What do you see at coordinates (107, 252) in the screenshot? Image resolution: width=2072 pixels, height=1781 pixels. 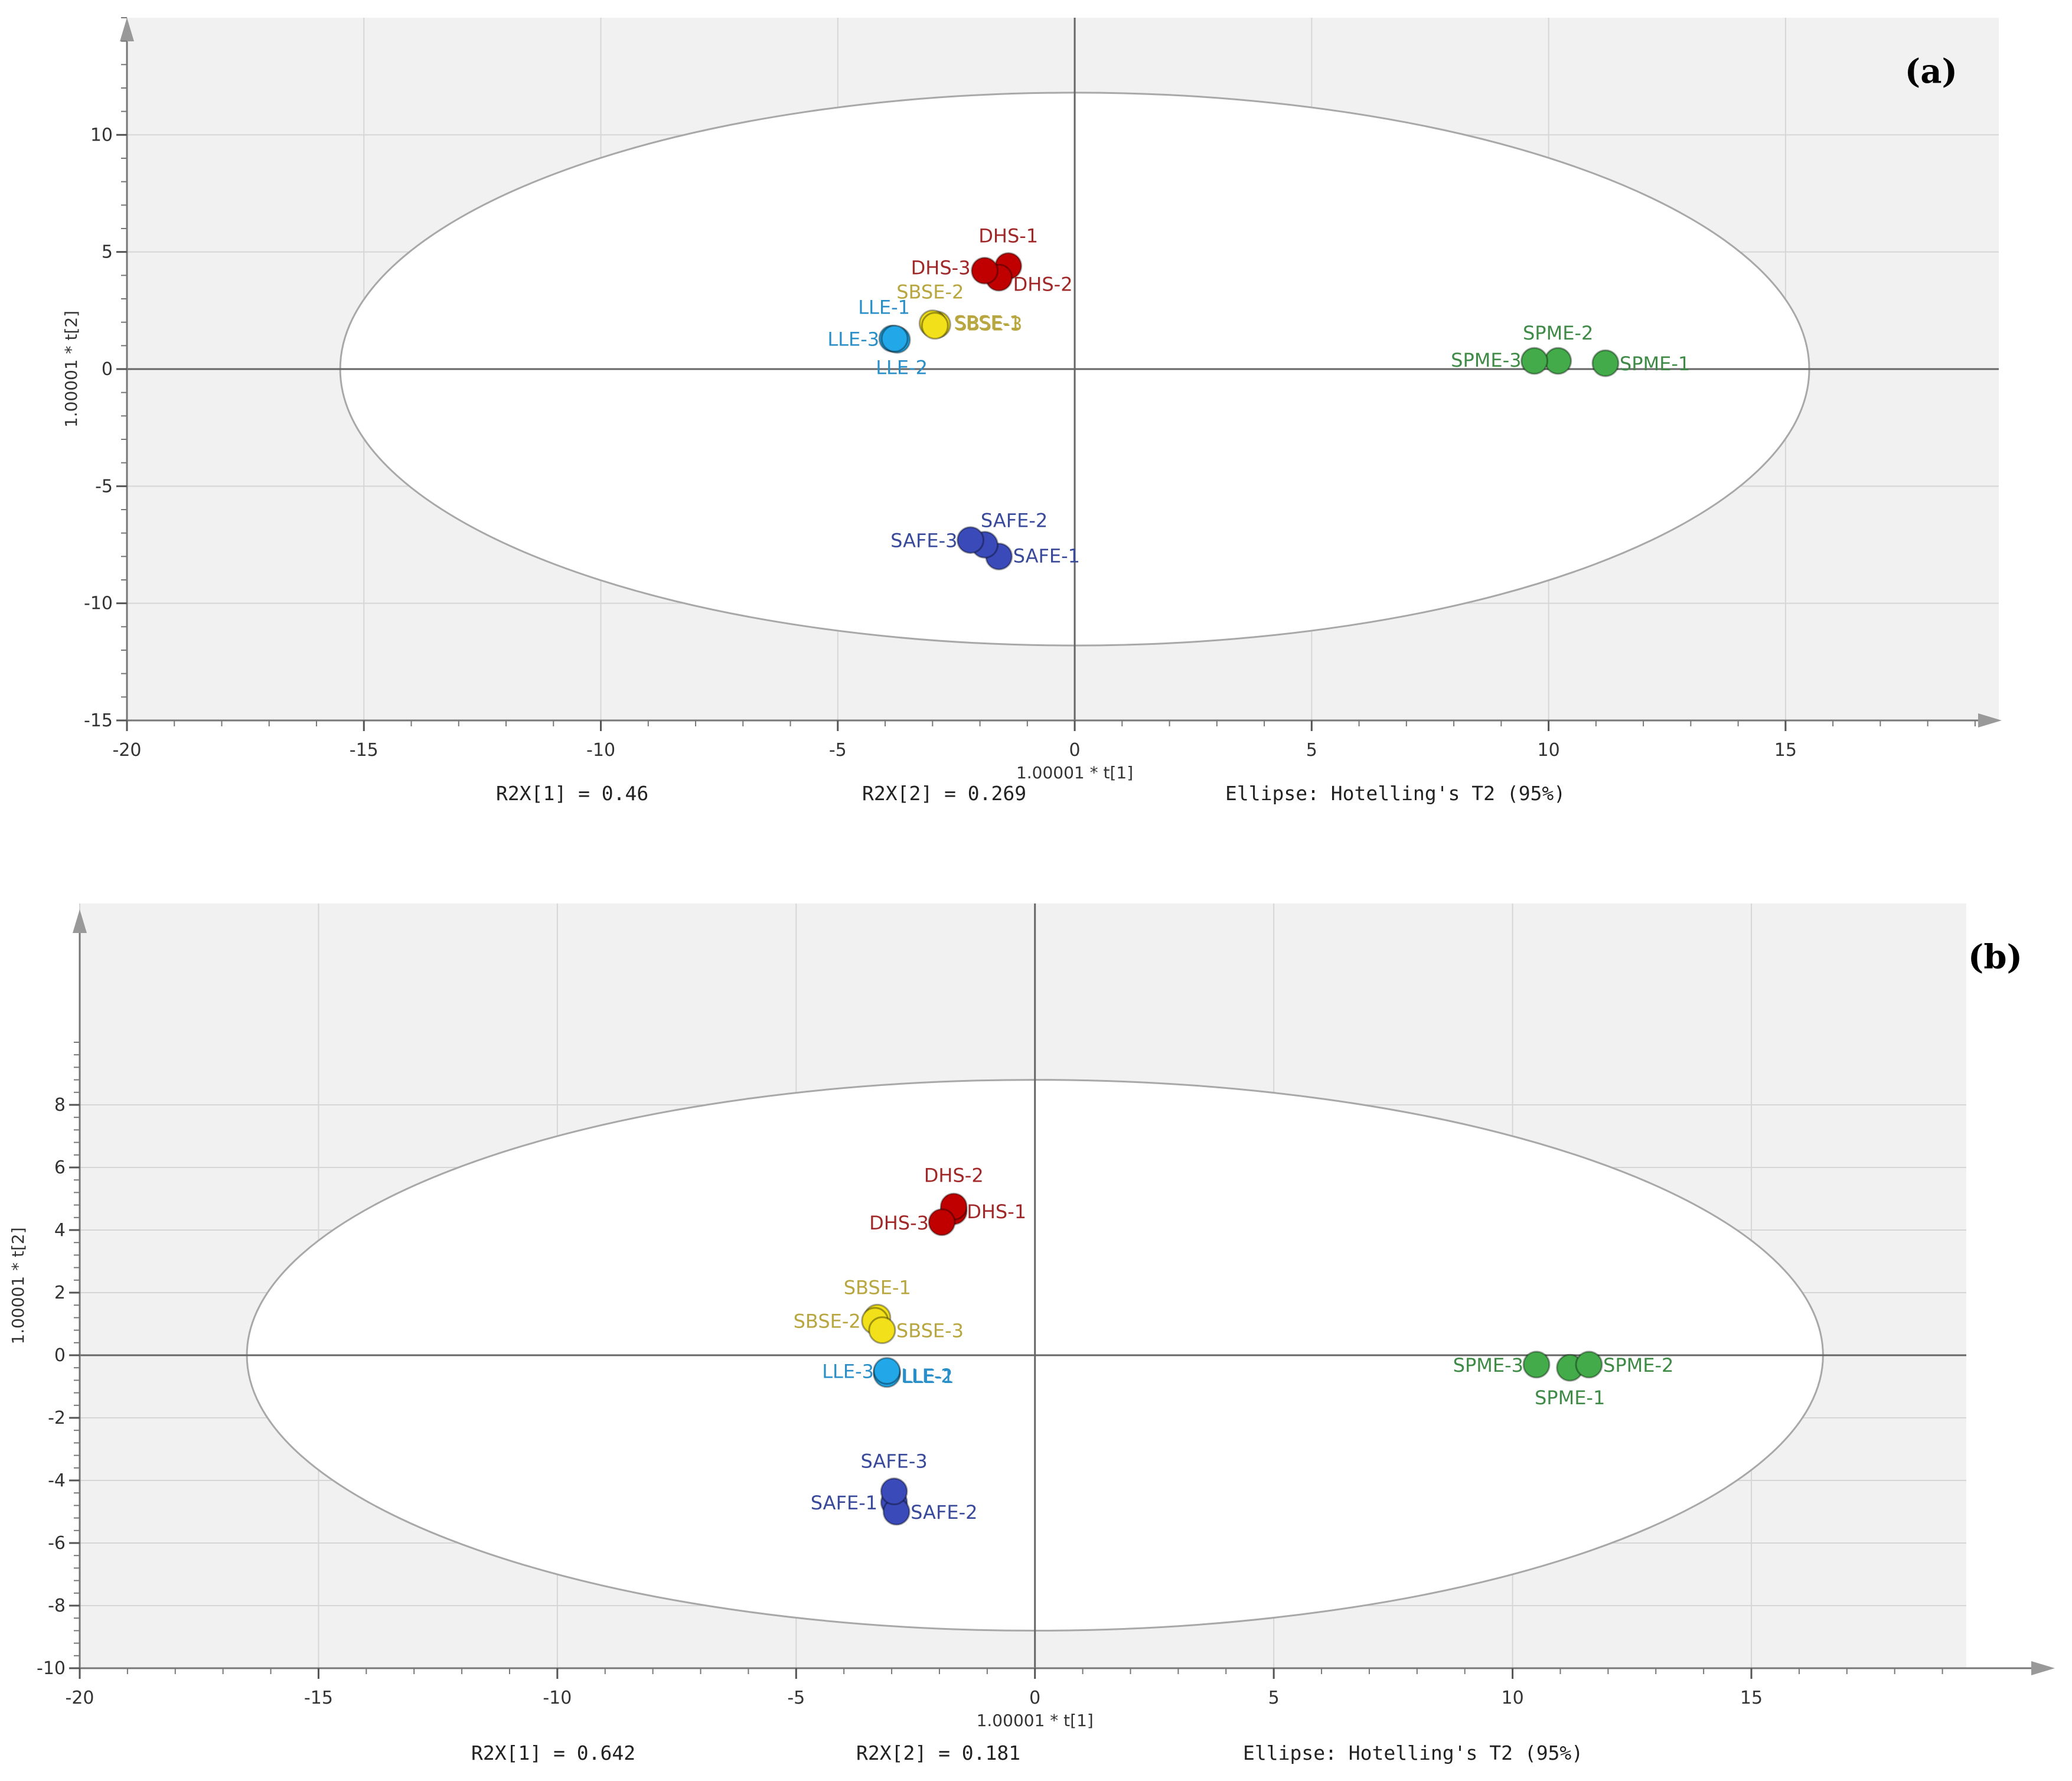 I see `y-tick-label: 5` at bounding box center [107, 252].